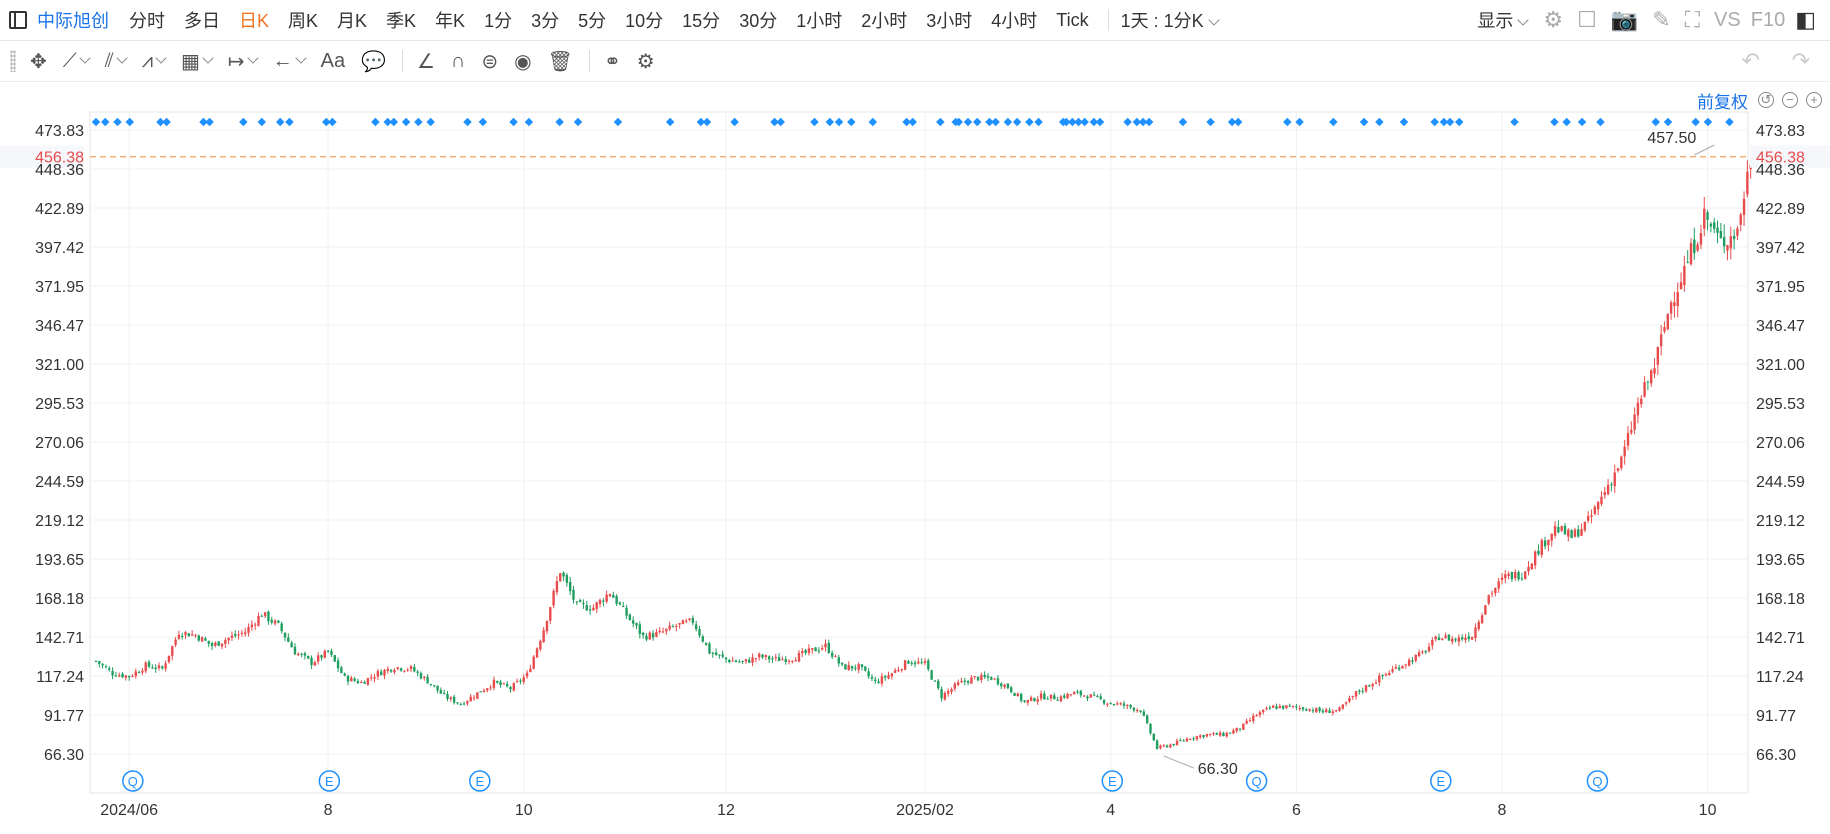 This screenshot has height=834, width=1830. What do you see at coordinates (116, 61) in the screenshot?
I see `channel-tool-icon: ⫽` at bounding box center [116, 61].